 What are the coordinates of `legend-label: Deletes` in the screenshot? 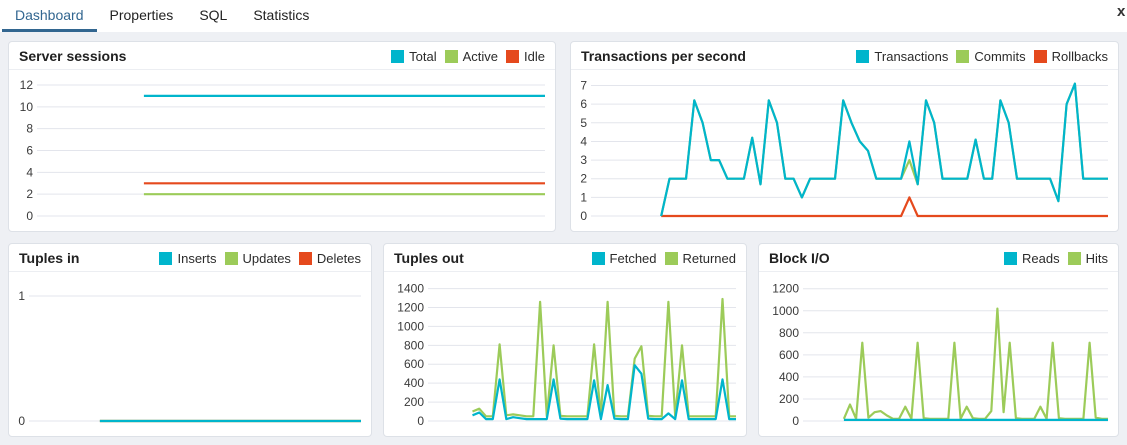 It's located at (338, 258).